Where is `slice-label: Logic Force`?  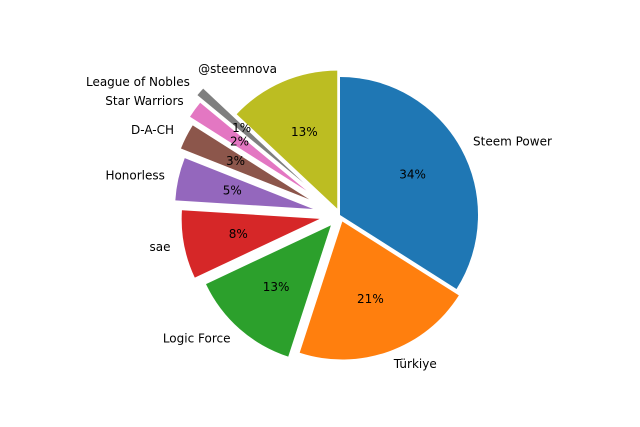
slice-label: Logic Force is located at coordinates (197, 339).